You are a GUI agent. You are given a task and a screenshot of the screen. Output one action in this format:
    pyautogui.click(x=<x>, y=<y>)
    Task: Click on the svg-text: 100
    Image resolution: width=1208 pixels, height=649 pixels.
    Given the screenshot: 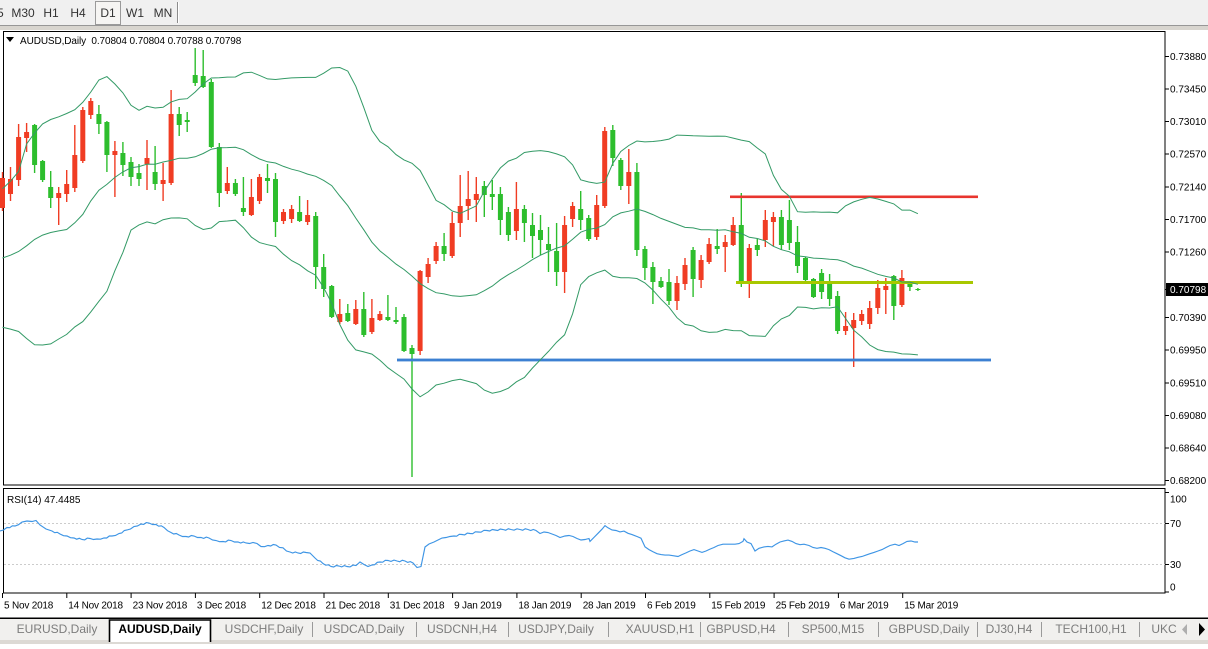 What is the action you would take?
    pyautogui.click(x=1178, y=500)
    